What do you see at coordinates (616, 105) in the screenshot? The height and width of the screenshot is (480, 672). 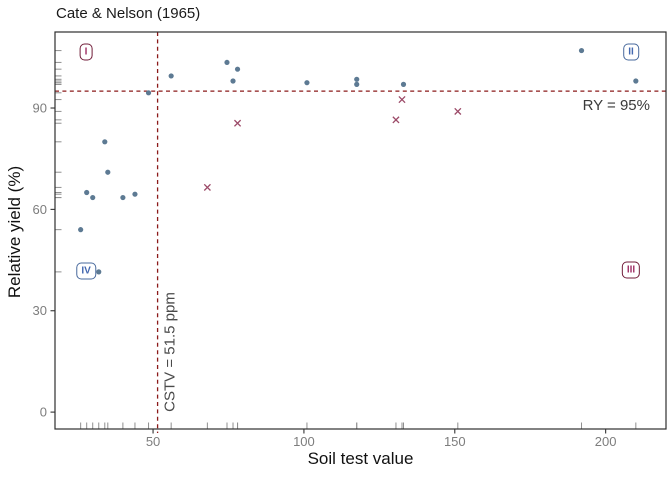 I see `ry-threshold-annotation: RY = 95%` at bounding box center [616, 105].